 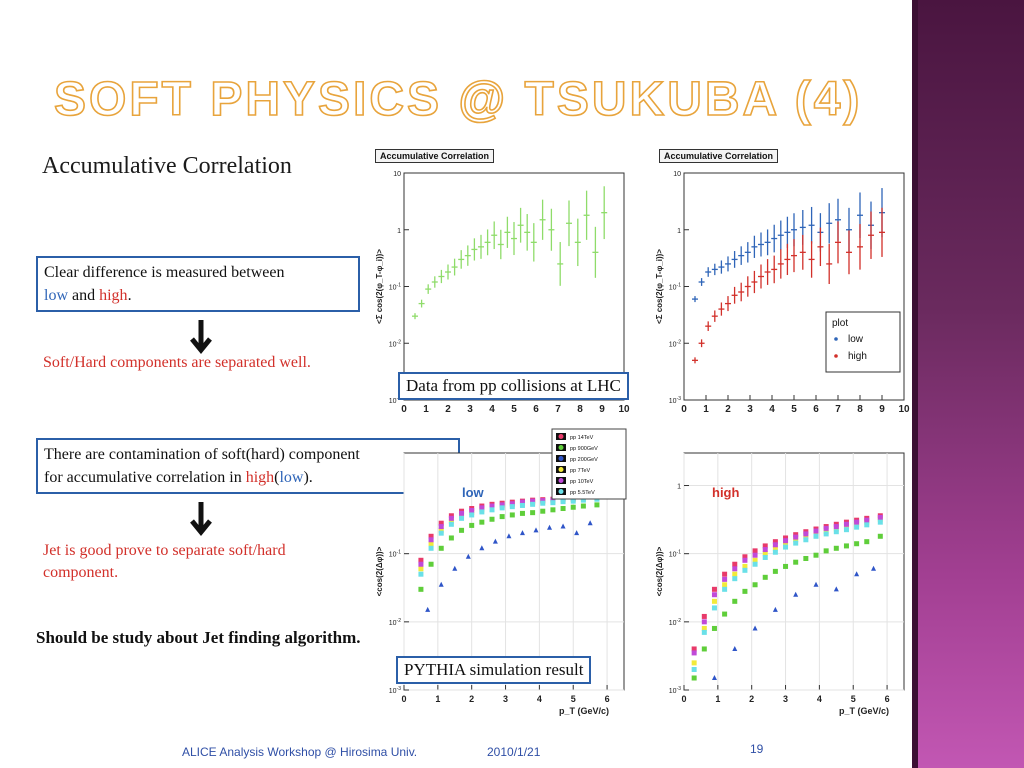 I want to click on panel-label: low, so click(x=473, y=492).